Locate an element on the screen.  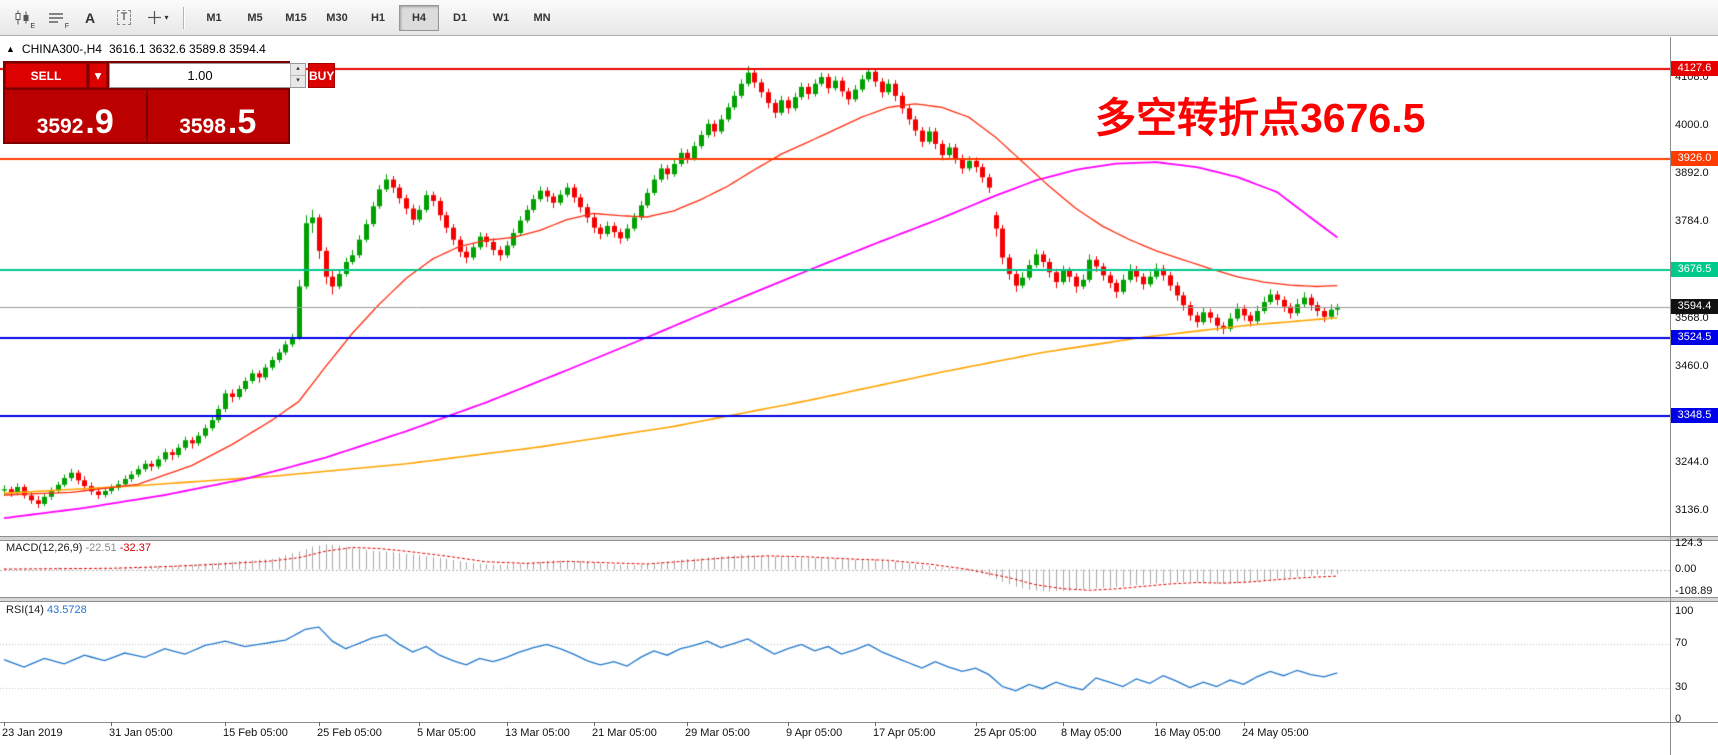
rsi-axis-label: 70 is located at coordinates (1681, 643).